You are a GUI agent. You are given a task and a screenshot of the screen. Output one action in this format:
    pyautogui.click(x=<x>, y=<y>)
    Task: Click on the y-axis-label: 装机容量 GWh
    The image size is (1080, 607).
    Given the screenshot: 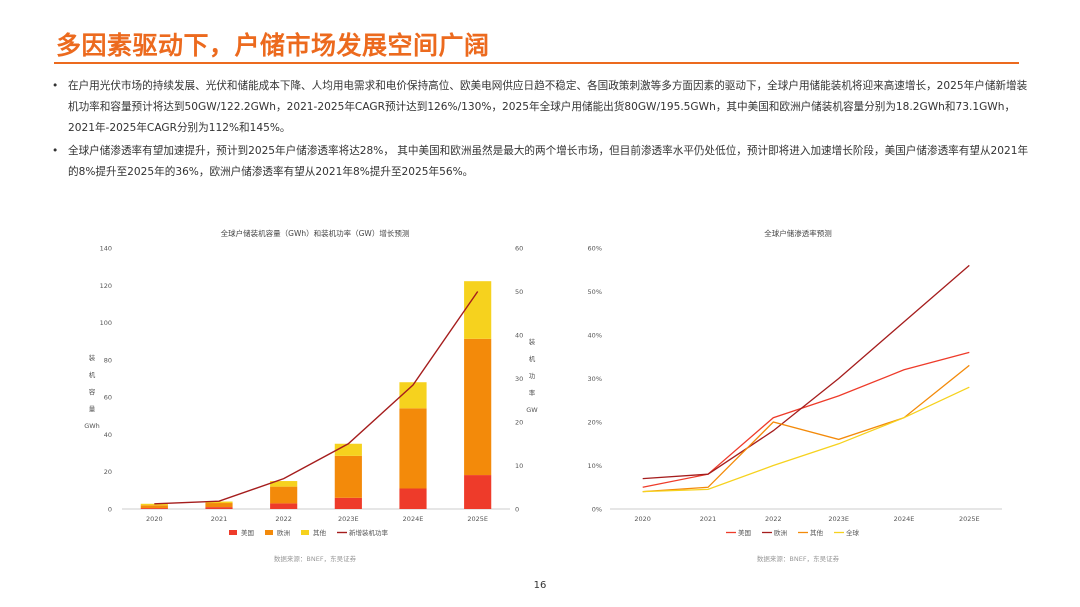 What is the action you would take?
    pyautogui.click(x=92, y=391)
    